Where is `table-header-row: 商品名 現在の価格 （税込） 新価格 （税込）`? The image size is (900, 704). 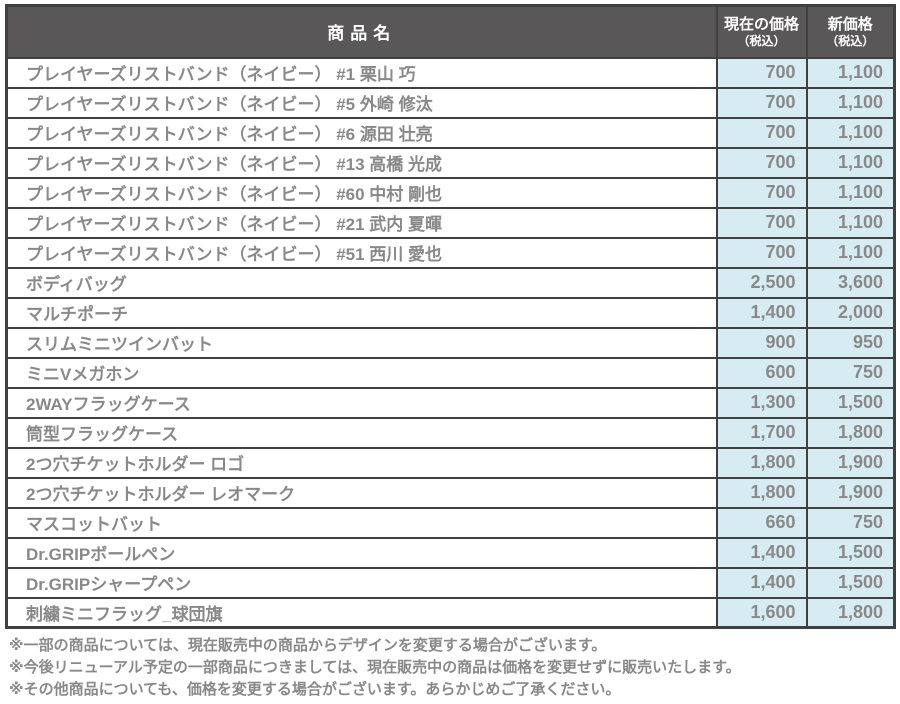 table-header-row: 商品名 現在の価格 （税込） 新価格 （税込） is located at coordinates (450, 31).